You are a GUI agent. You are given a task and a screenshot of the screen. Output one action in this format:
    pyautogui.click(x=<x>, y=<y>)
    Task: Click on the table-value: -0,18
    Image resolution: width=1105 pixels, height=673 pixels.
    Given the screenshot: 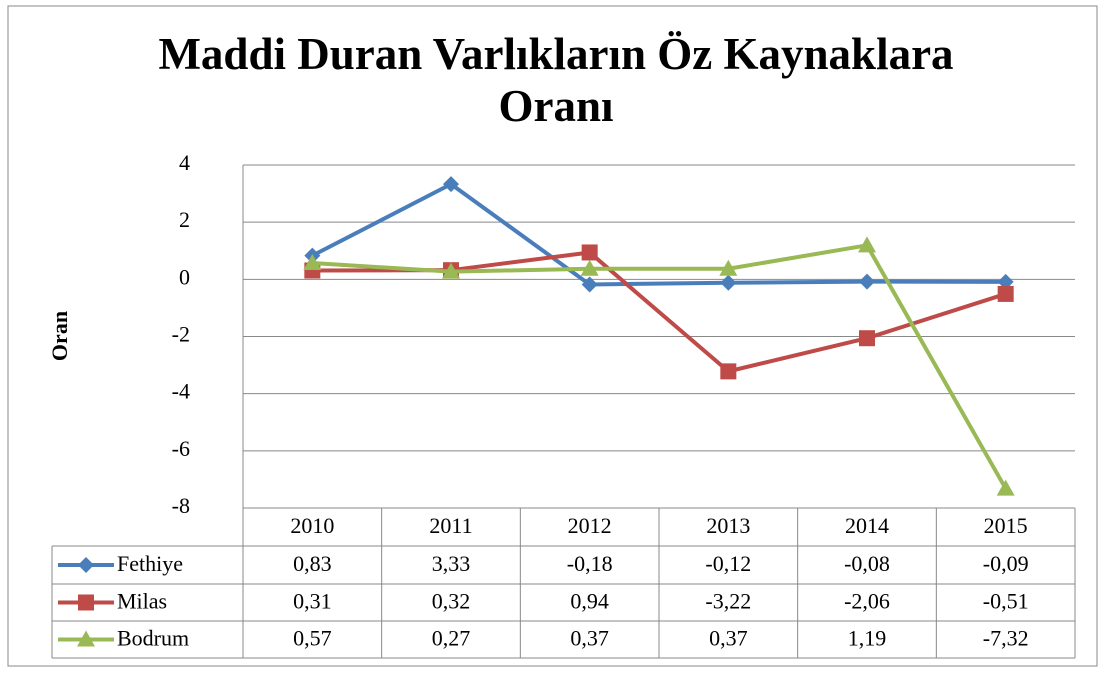 What is the action you would take?
    pyautogui.click(x=590, y=563)
    